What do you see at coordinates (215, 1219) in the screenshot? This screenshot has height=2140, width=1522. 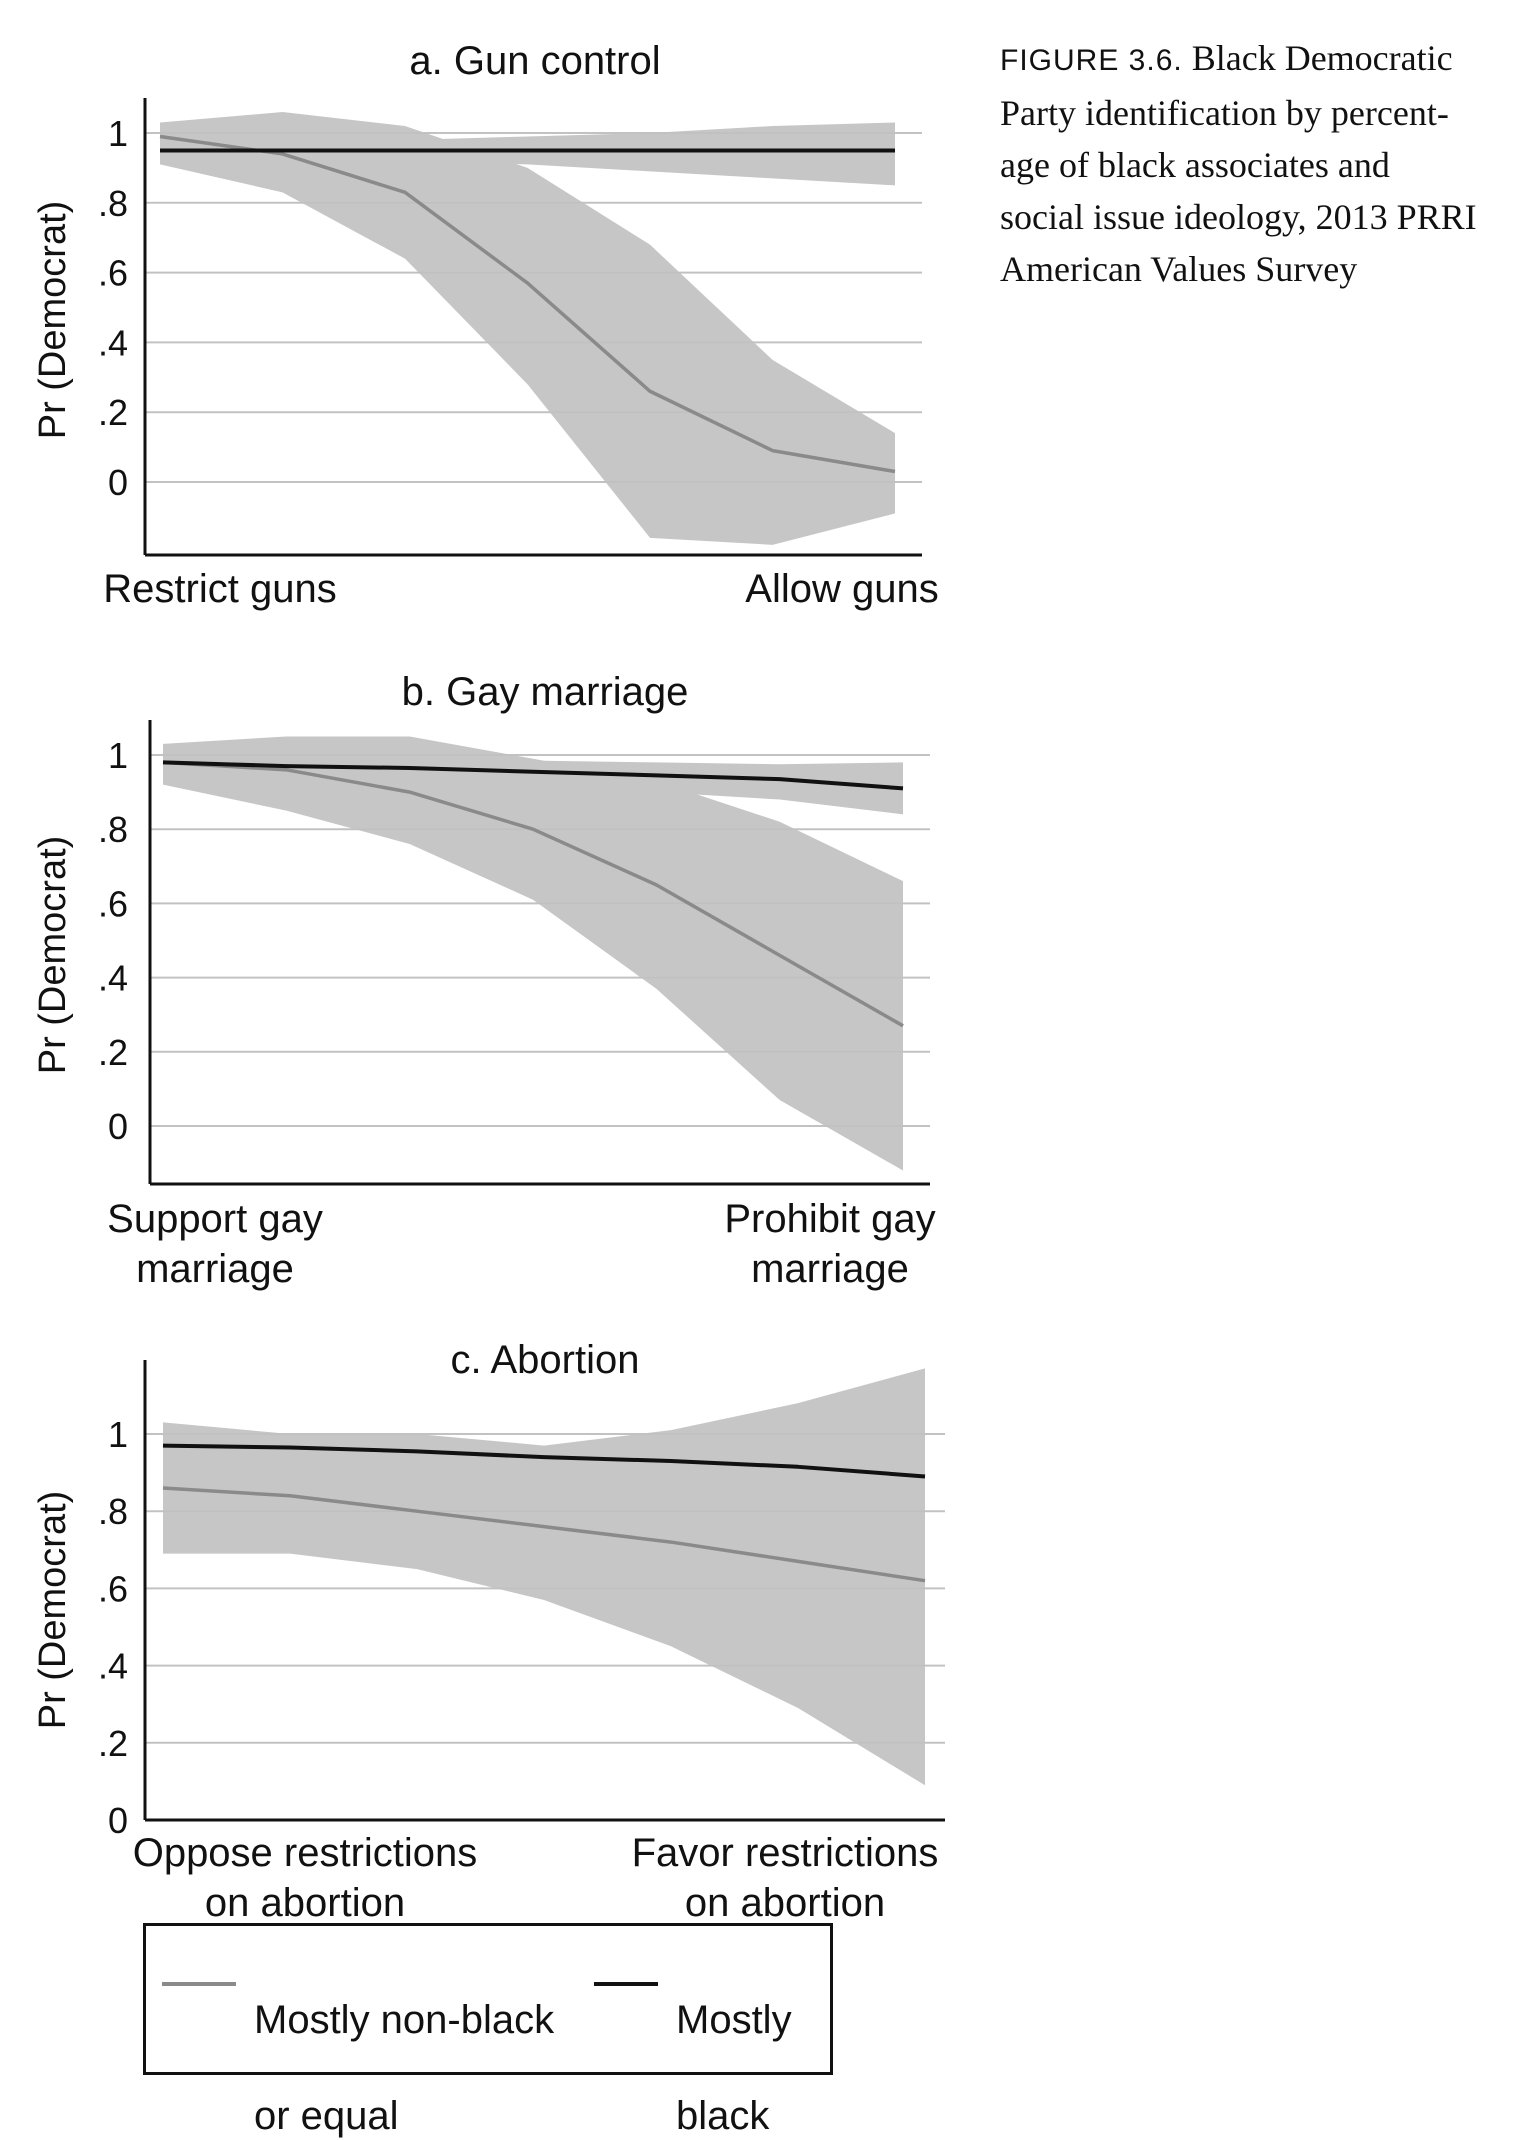 I see `x-label-left: Support gay` at bounding box center [215, 1219].